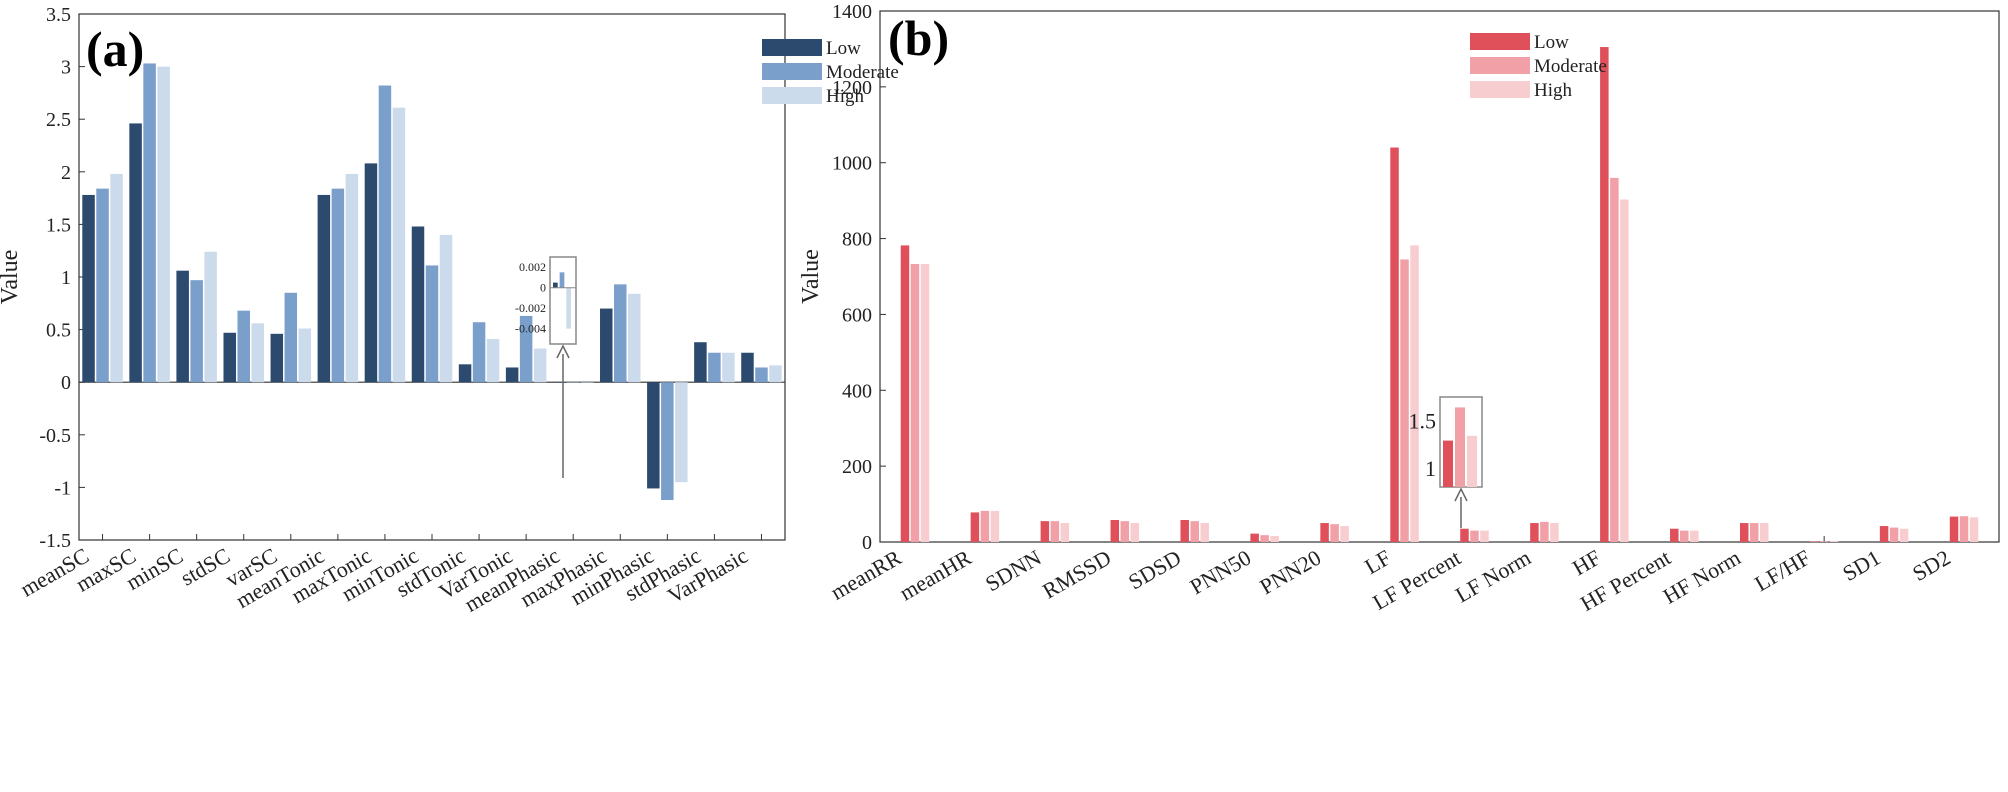 This screenshot has height=792, width=2008. What do you see at coordinates (1764, 532) in the screenshot?
I see `bar-high-hf-norm` at bounding box center [1764, 532].